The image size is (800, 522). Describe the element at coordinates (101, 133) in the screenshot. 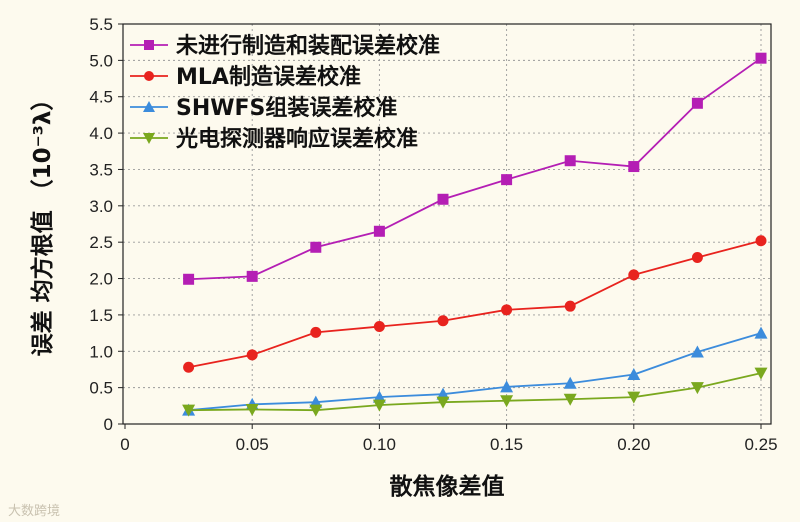

I see `y-tick-label: 4.0` at that location.